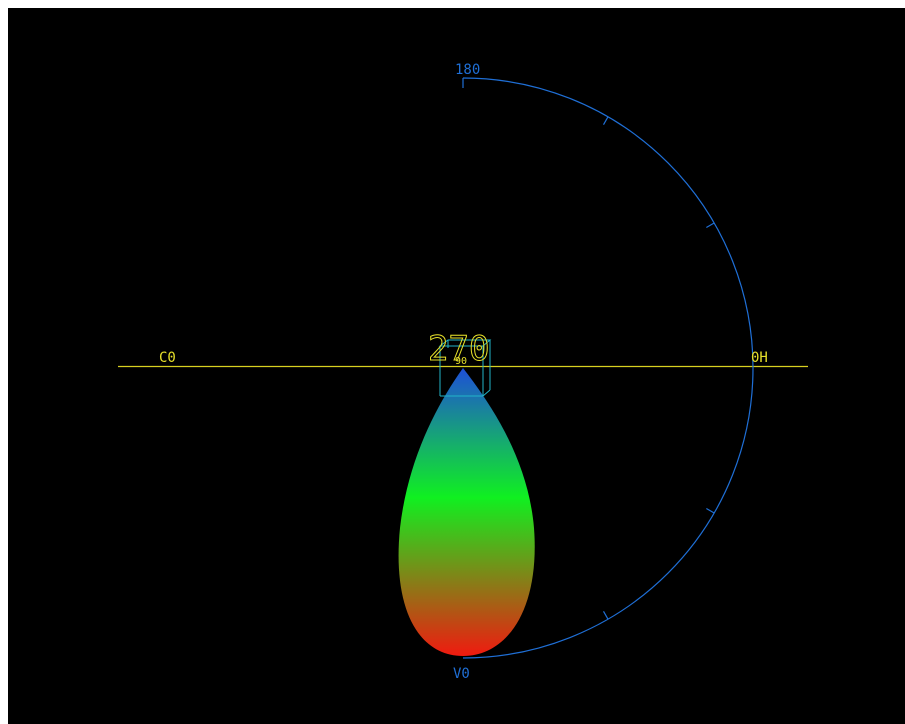  What do you see at coordinates (467, 70) in the screenshot?
I see `label-top: 180` at bounding box center [467, 70].